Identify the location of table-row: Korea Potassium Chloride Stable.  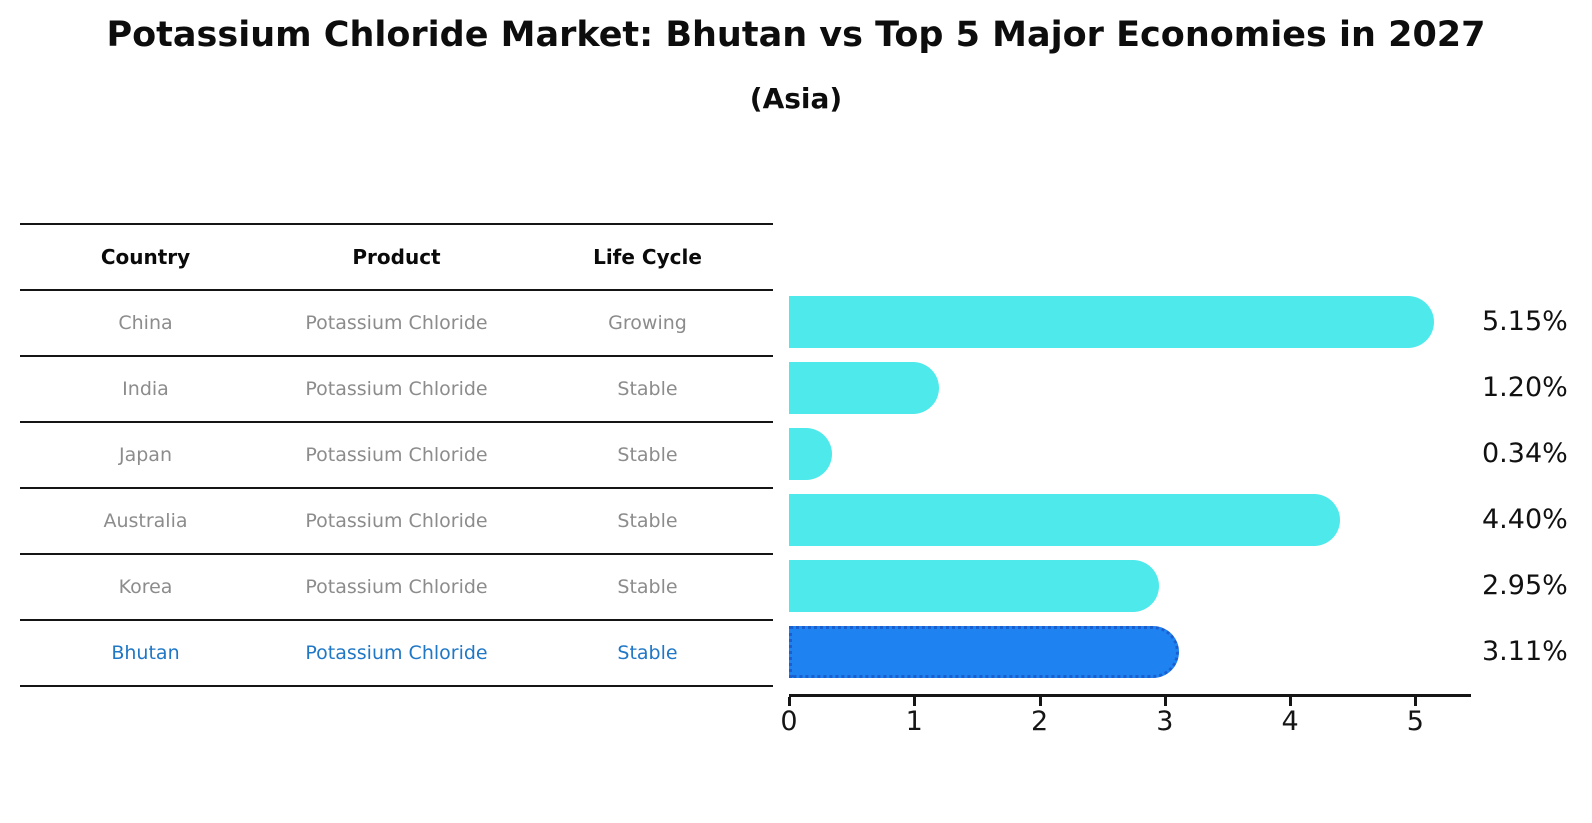
(396, 588).